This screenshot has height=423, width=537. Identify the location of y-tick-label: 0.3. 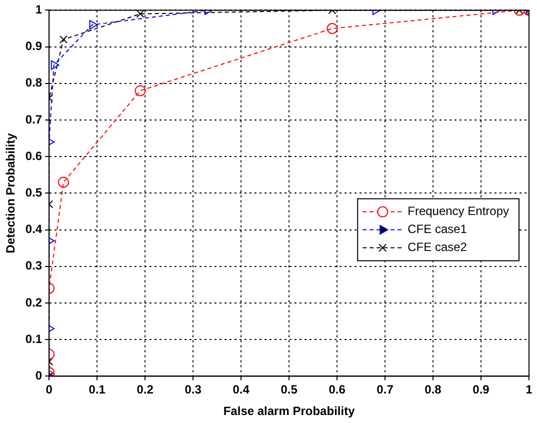
(33, 265).